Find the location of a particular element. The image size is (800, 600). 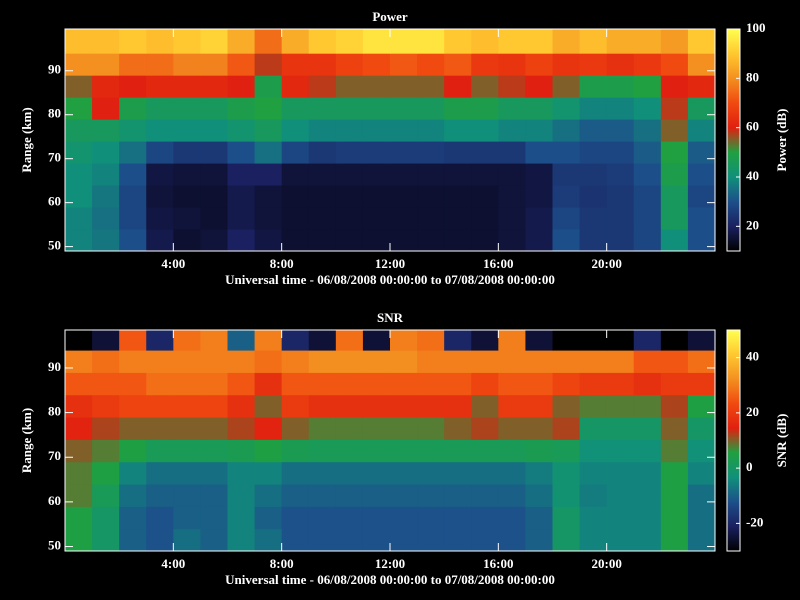

y-tick-label: 80 is located at coordinates (54, 113).